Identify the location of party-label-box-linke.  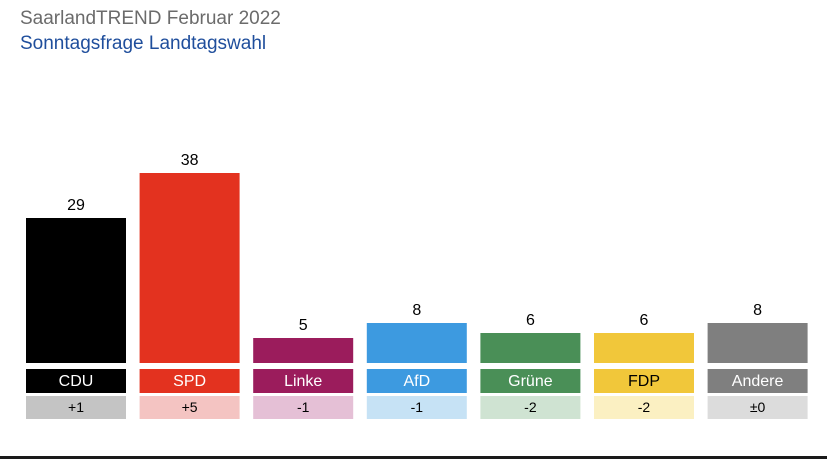
(303, 381).